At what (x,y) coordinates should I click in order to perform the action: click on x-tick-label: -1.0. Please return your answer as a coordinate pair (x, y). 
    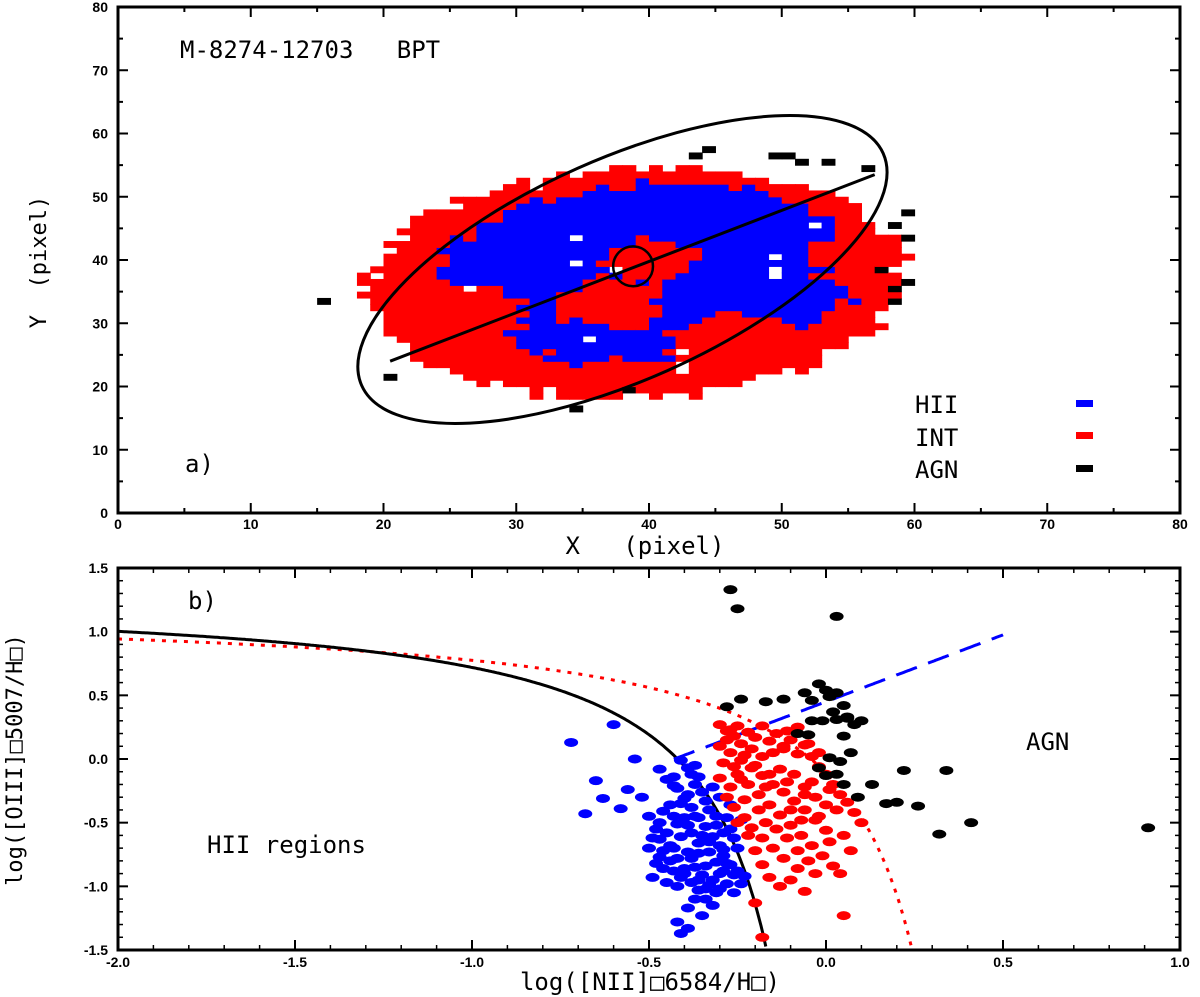
    Looking at the image, I should click on (472, 962).